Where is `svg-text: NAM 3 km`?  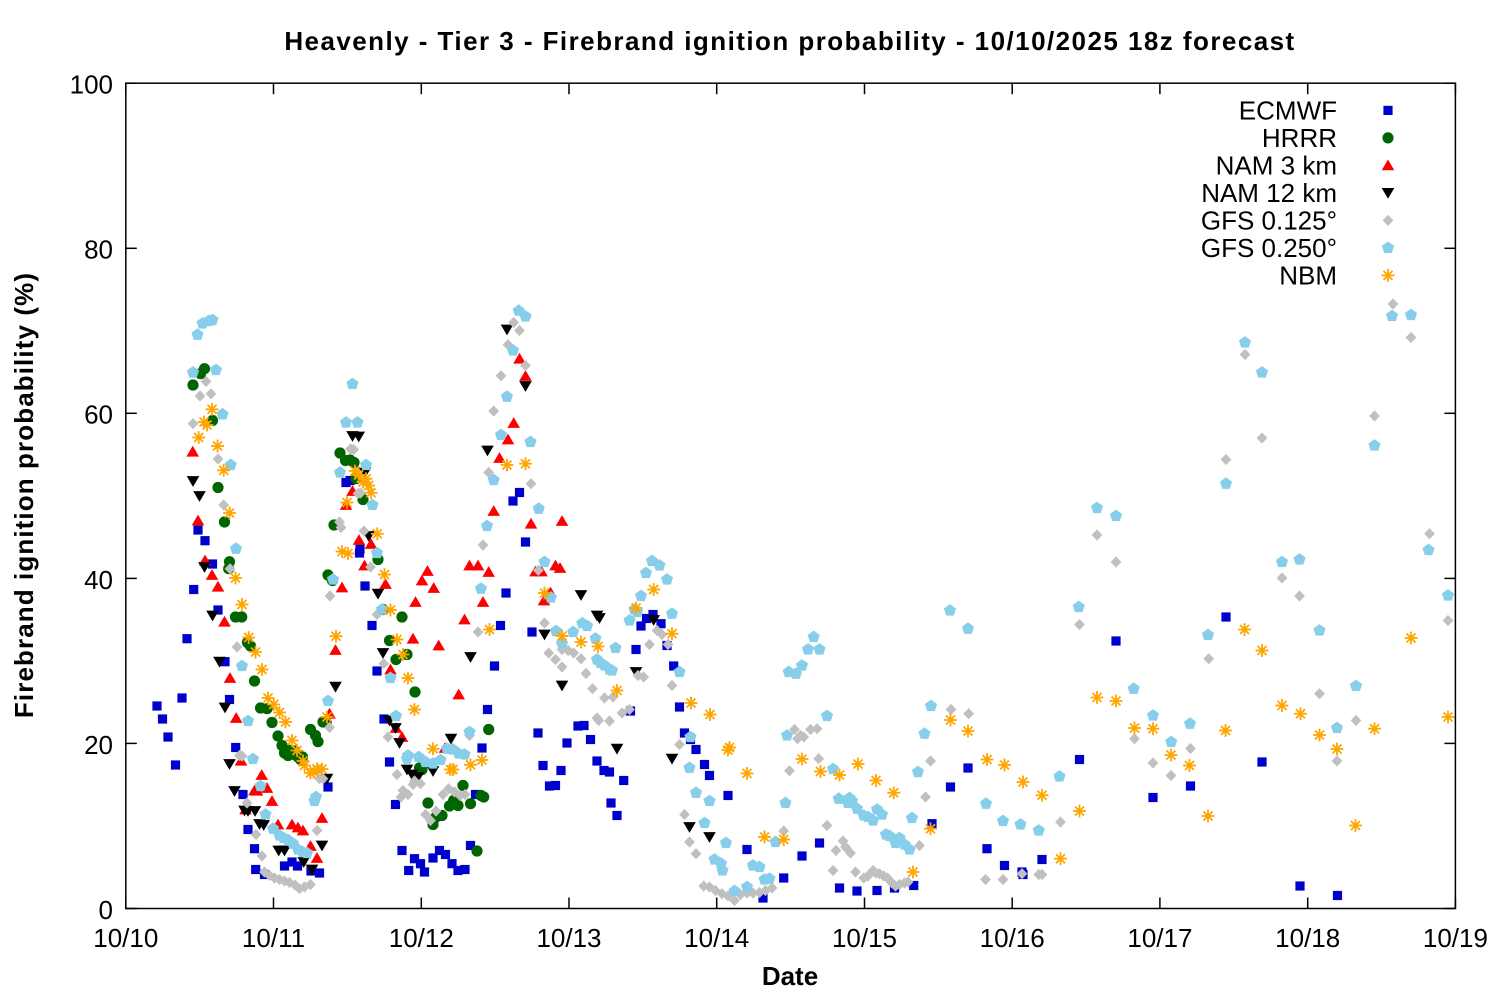 svg-text: NAM 3 km is located at coordinates (1276, 166).